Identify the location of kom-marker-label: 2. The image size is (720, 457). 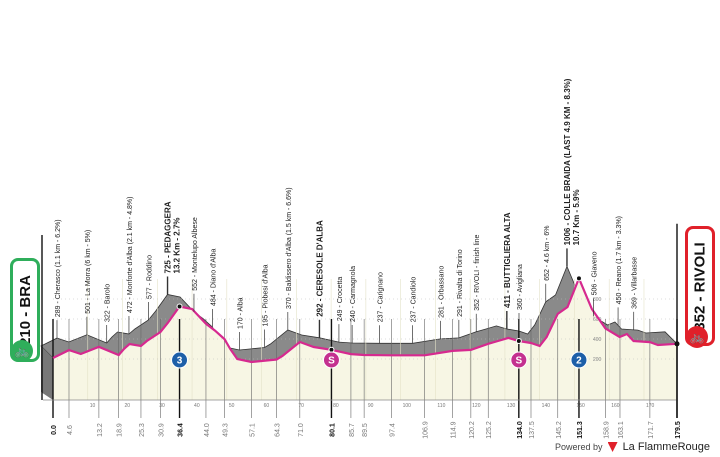
(579, 361).